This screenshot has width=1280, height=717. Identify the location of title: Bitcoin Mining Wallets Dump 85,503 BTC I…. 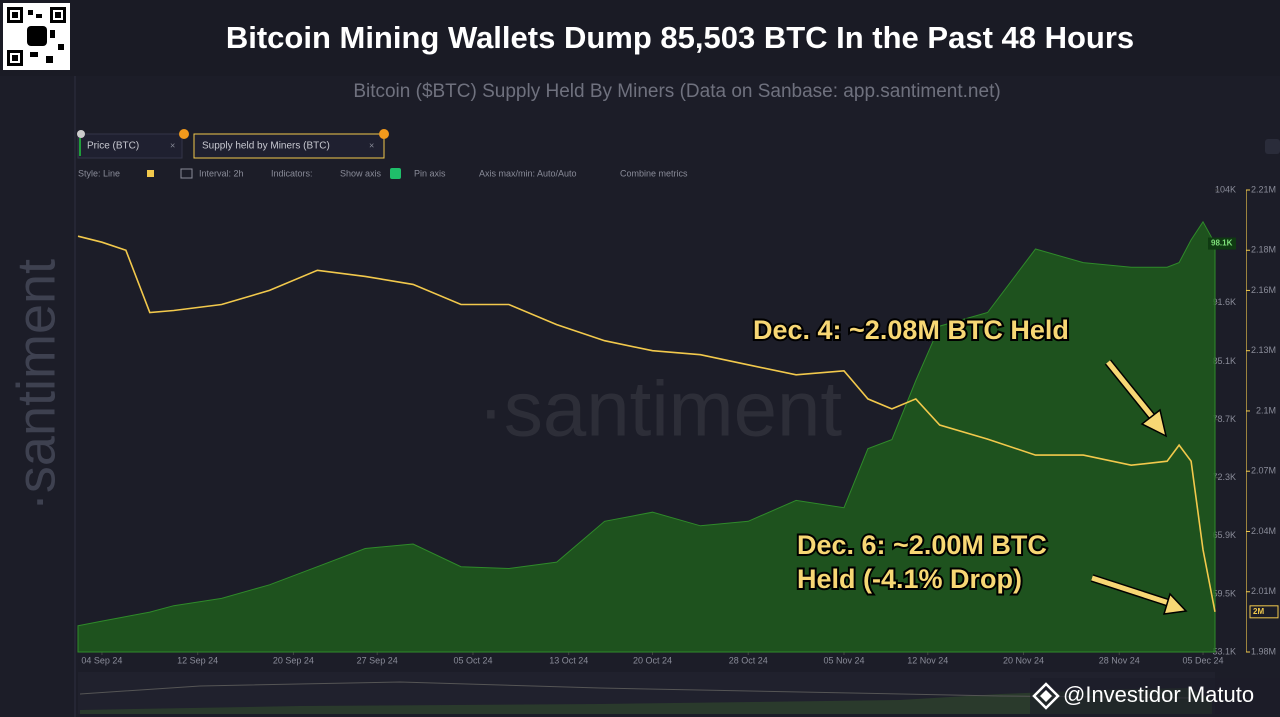
(680, 37).